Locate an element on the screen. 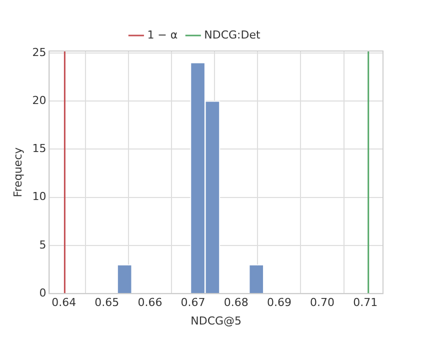  y-tick-label: 10 is located at coordinates (39, 197).